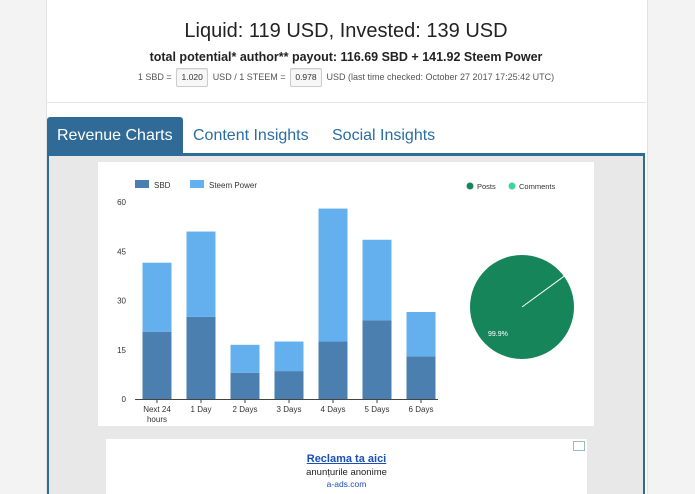  I want to click on rate-prefix: 1 SBD =, so click(154, 76).